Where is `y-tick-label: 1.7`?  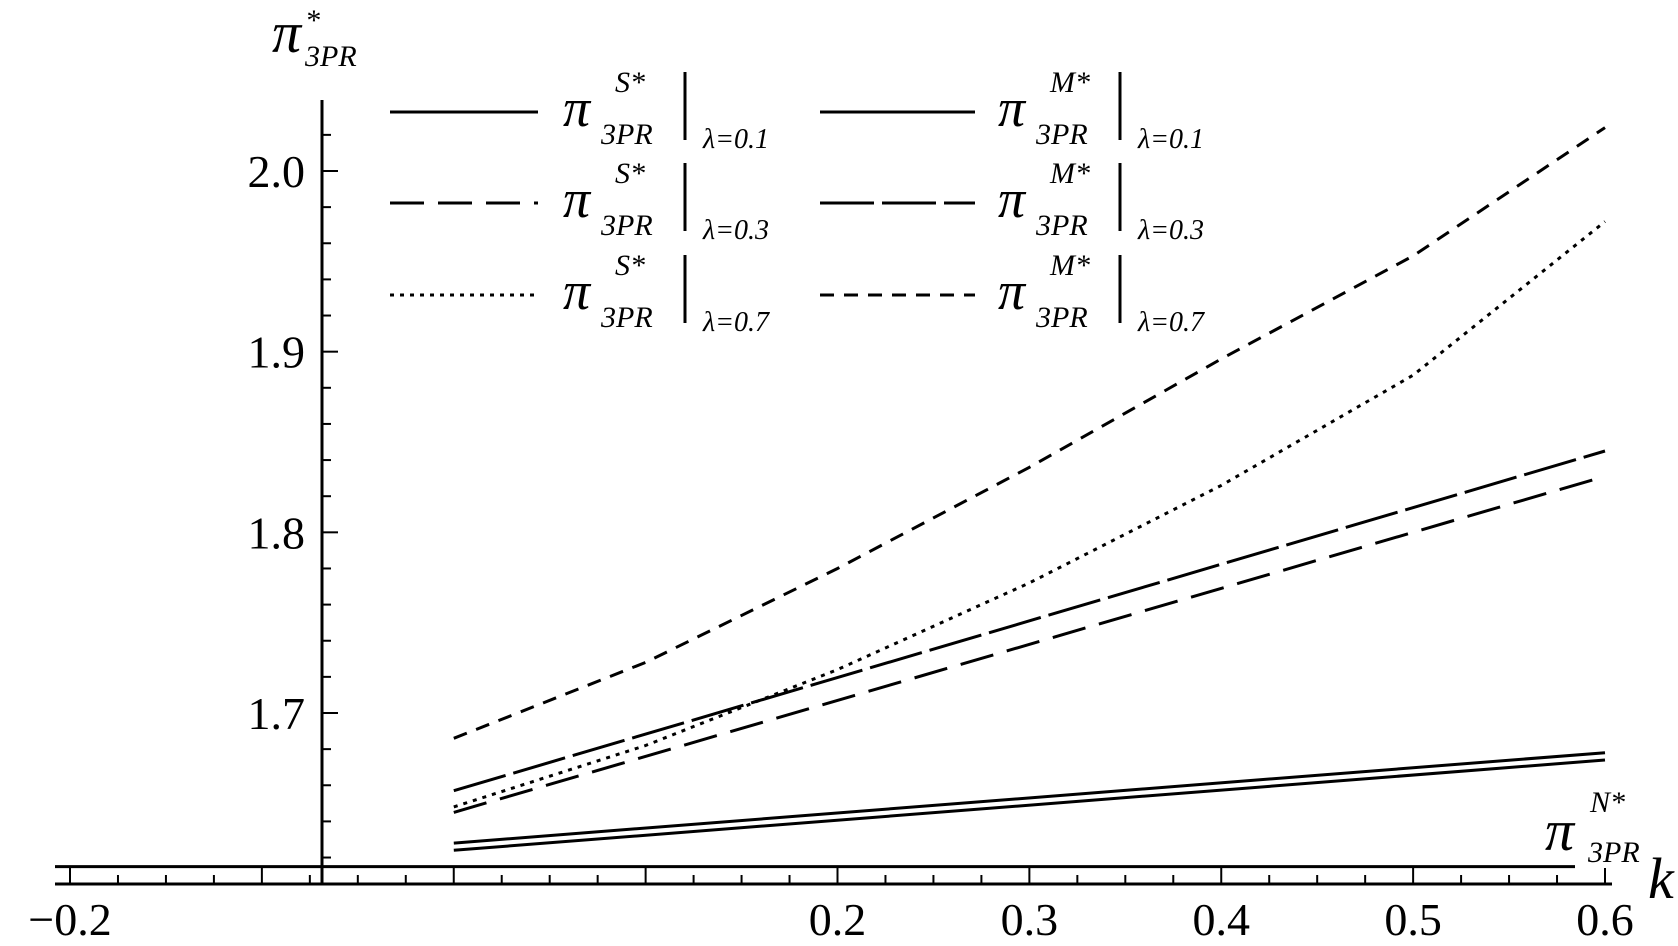
y-tick-label: 1.7 is located at coordinates (277, 713).